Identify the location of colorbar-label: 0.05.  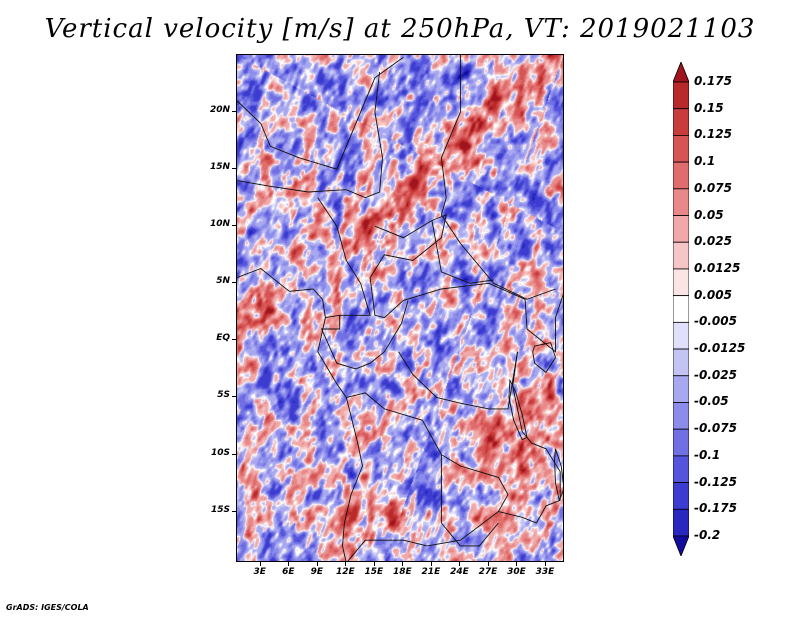
(709, 214).